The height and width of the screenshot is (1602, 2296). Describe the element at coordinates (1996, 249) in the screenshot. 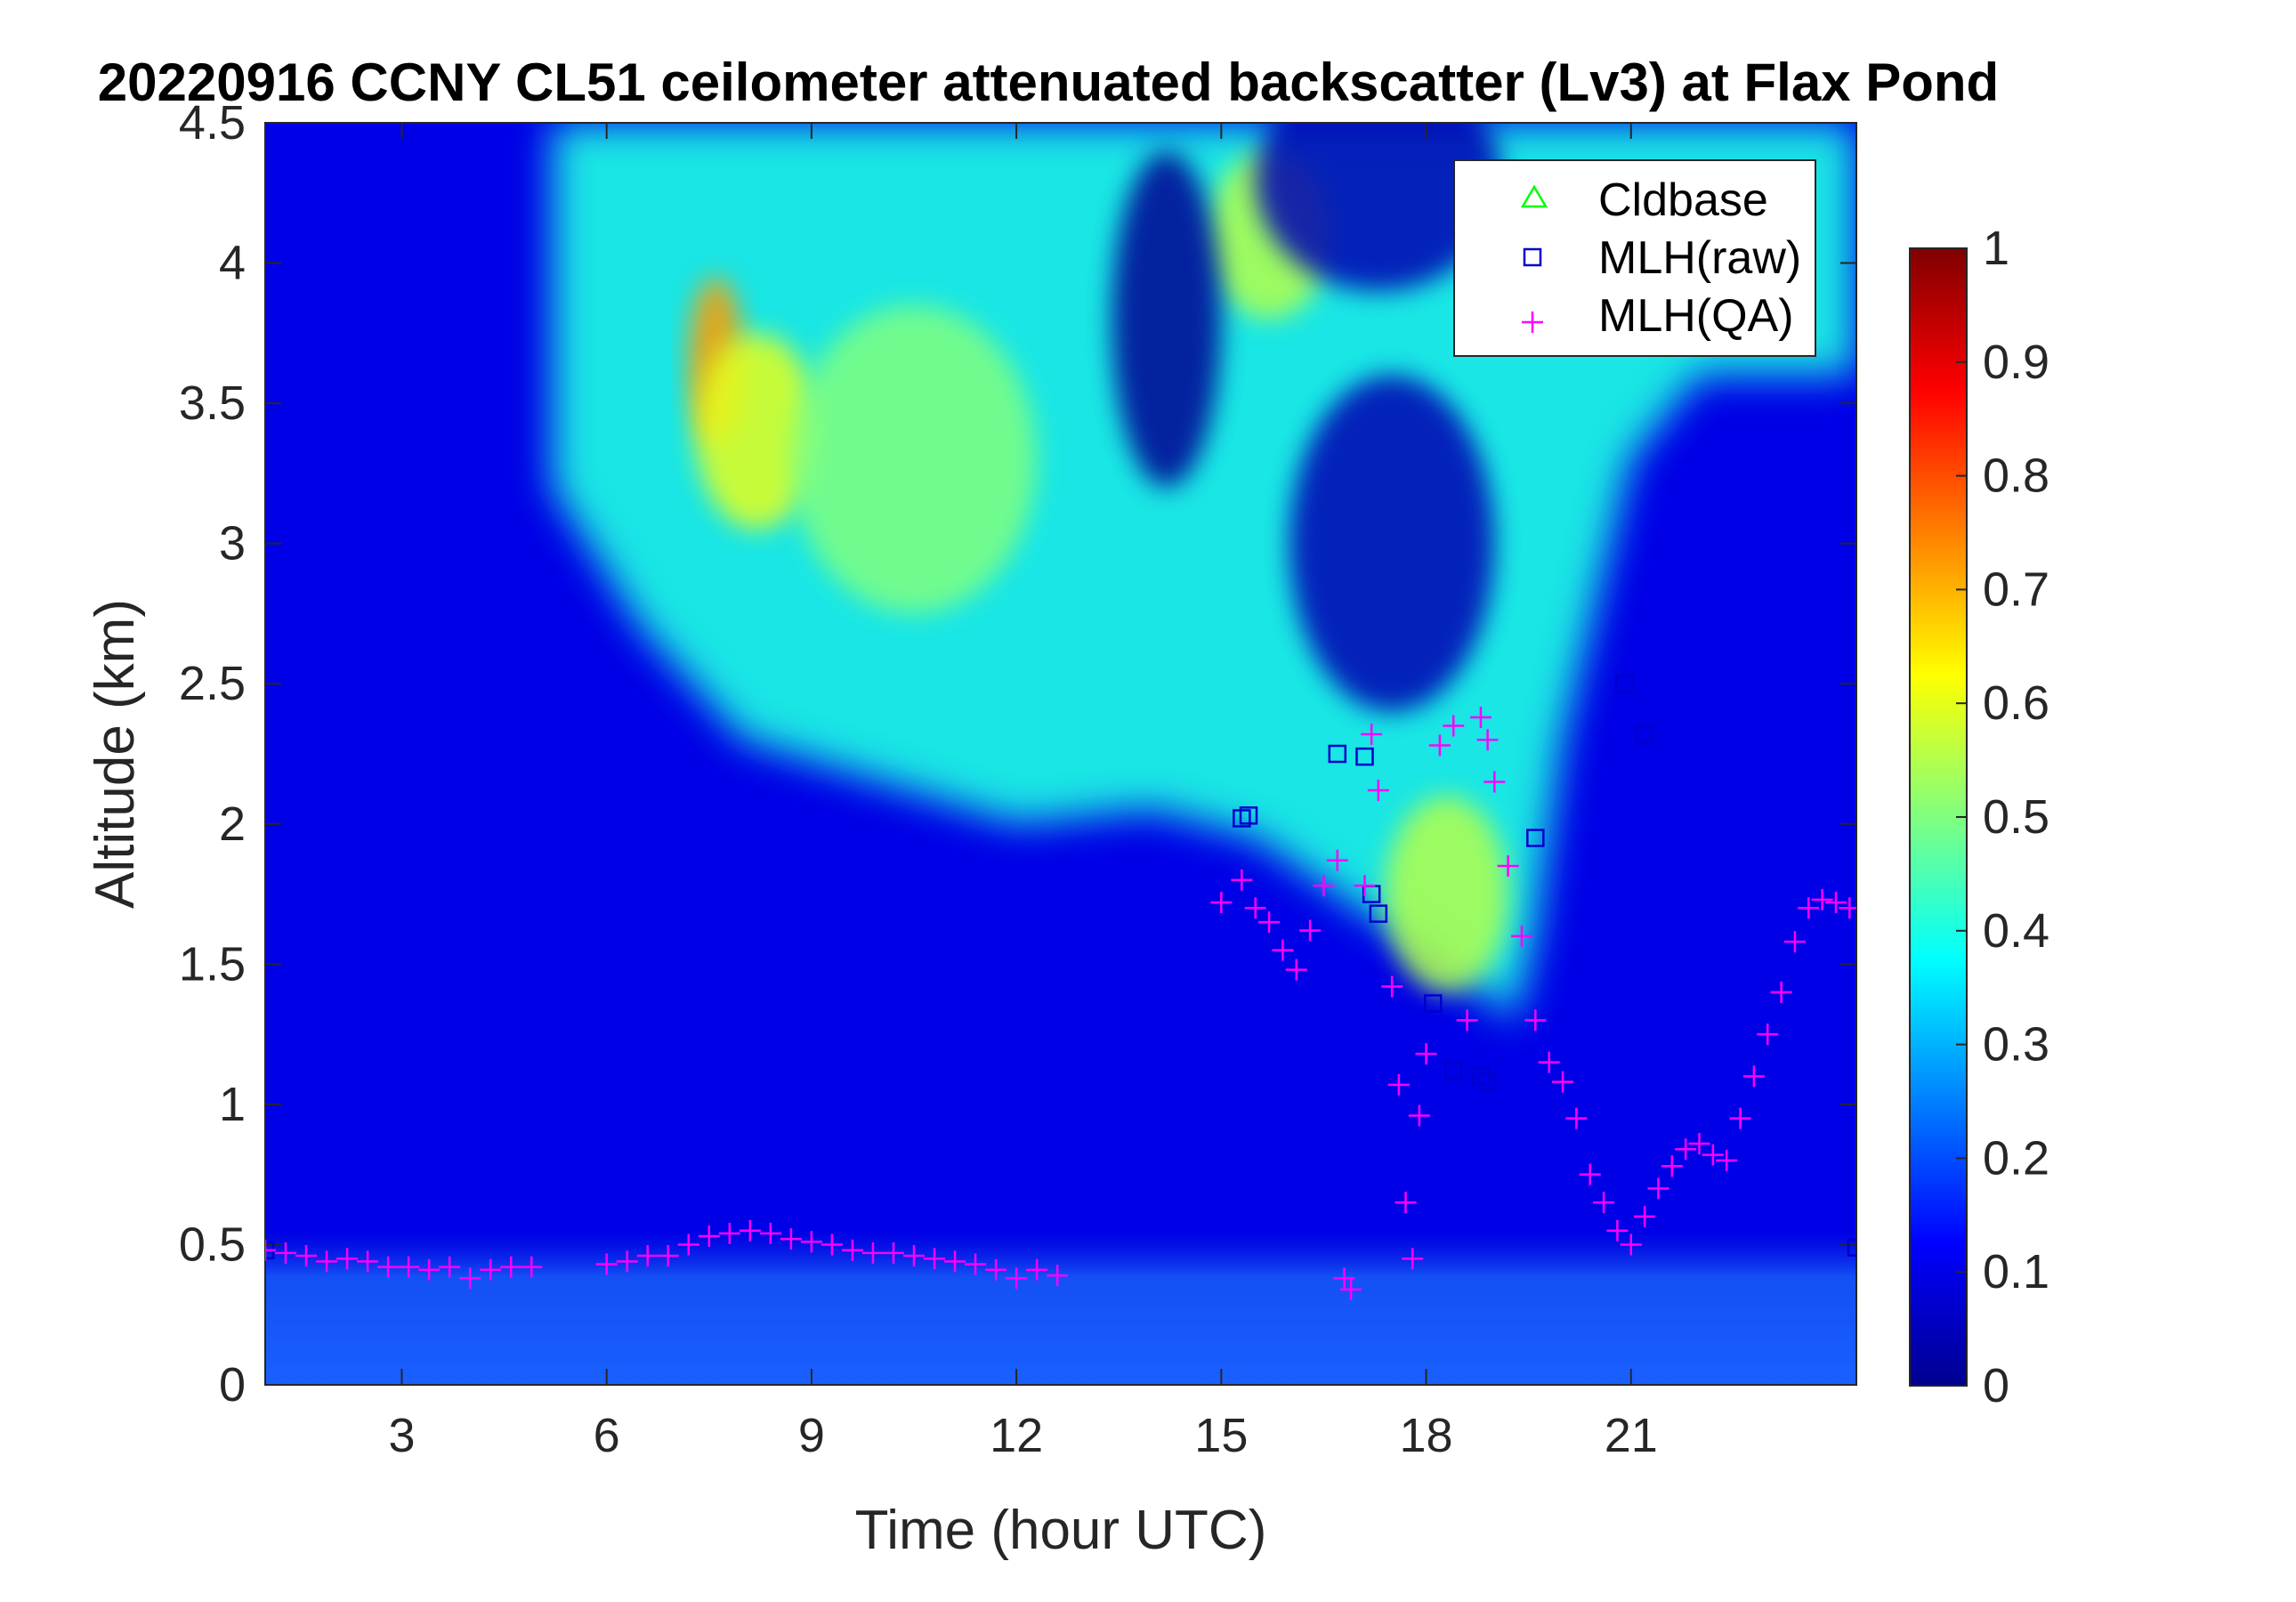

I see `colorbar-tick-label: 1` at that location.